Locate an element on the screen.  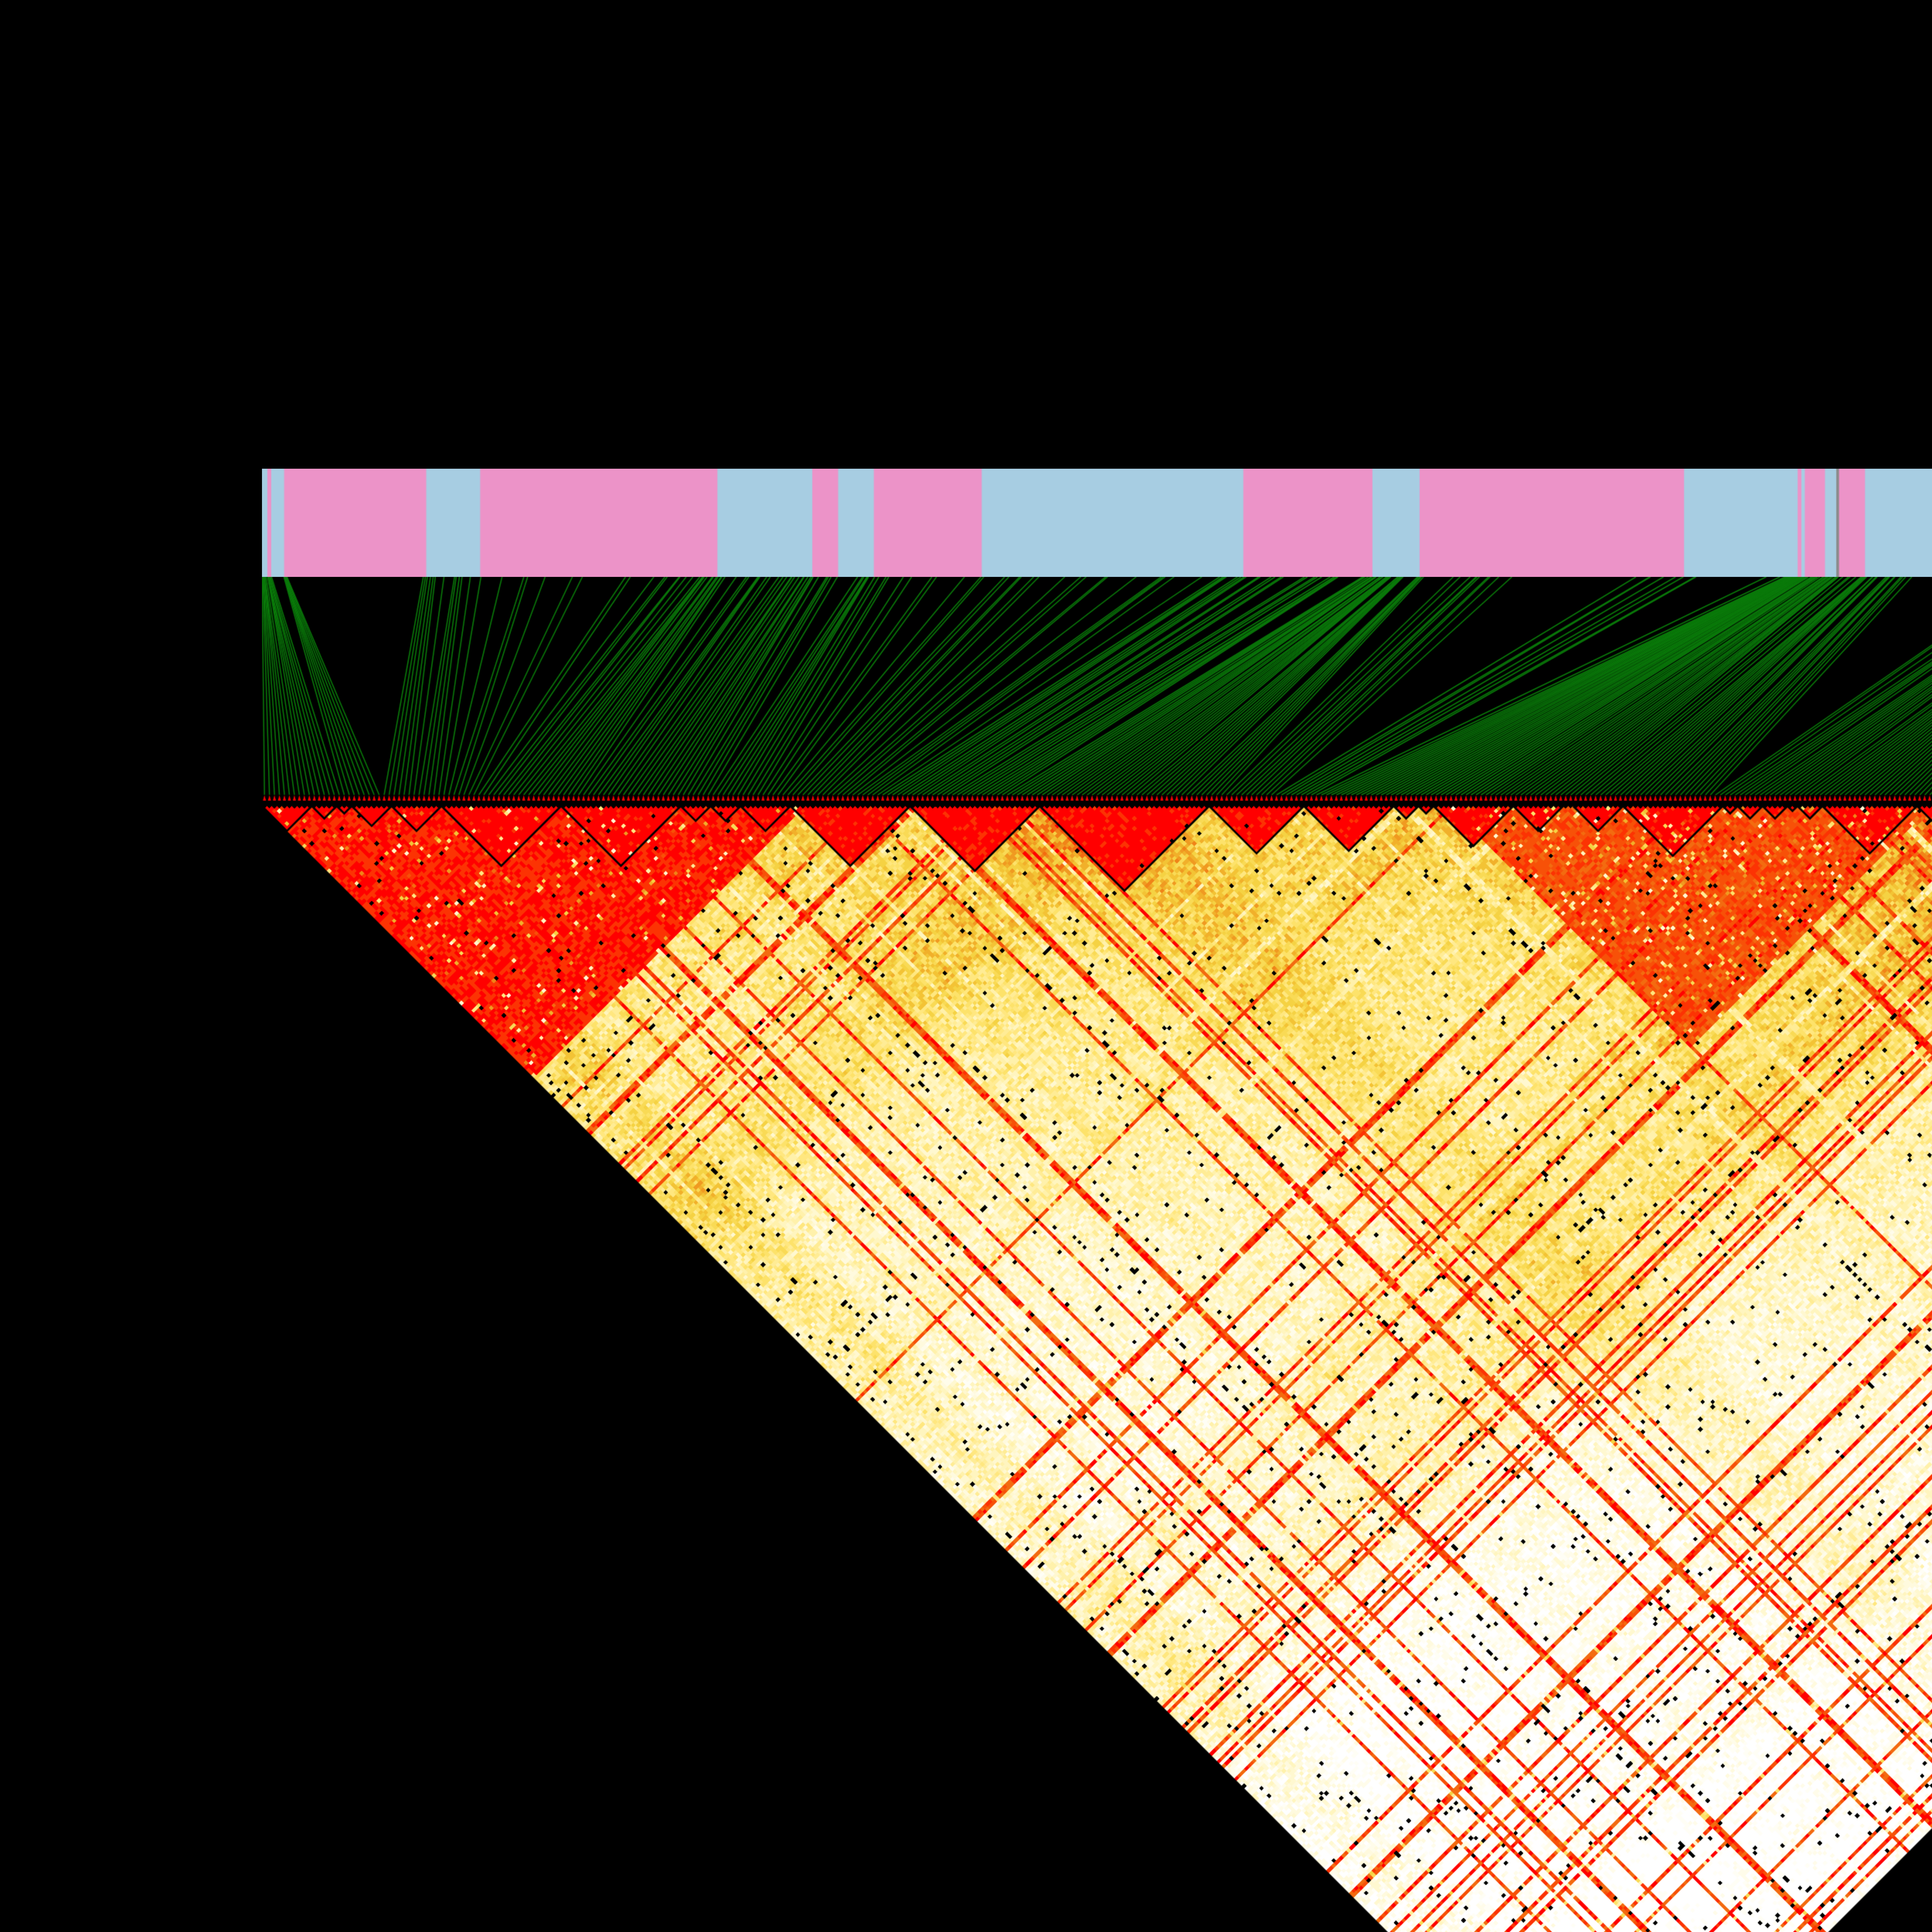
snp-block-annotation-bar is located at coordinates (1097, 523).